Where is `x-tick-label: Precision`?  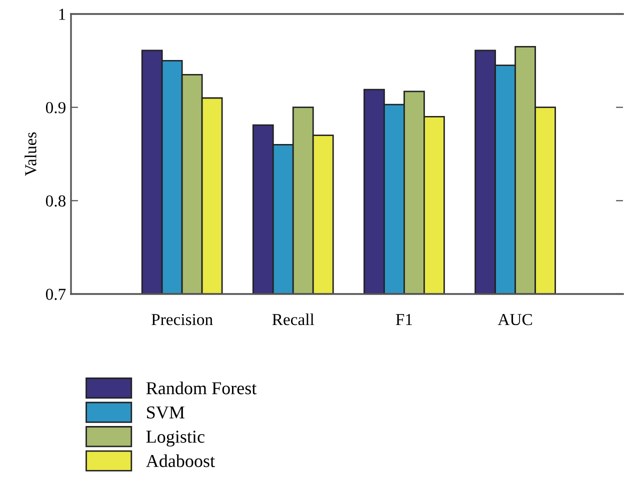
x-tick-label: Precision is located at coordinates (182, 320).